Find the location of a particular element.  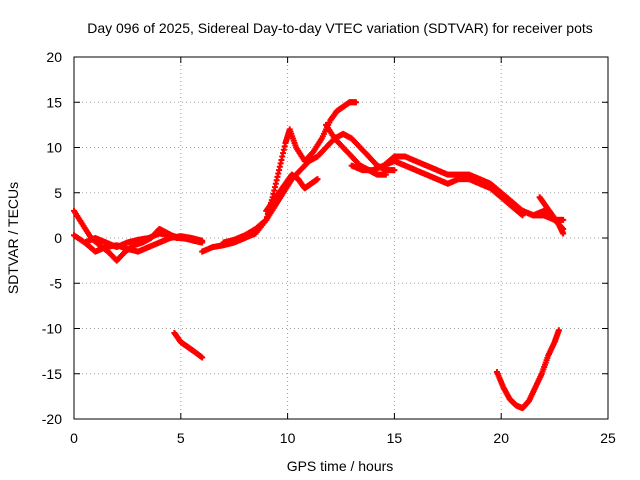

y-tick-label: 0 is located at coordinates (58, 238).